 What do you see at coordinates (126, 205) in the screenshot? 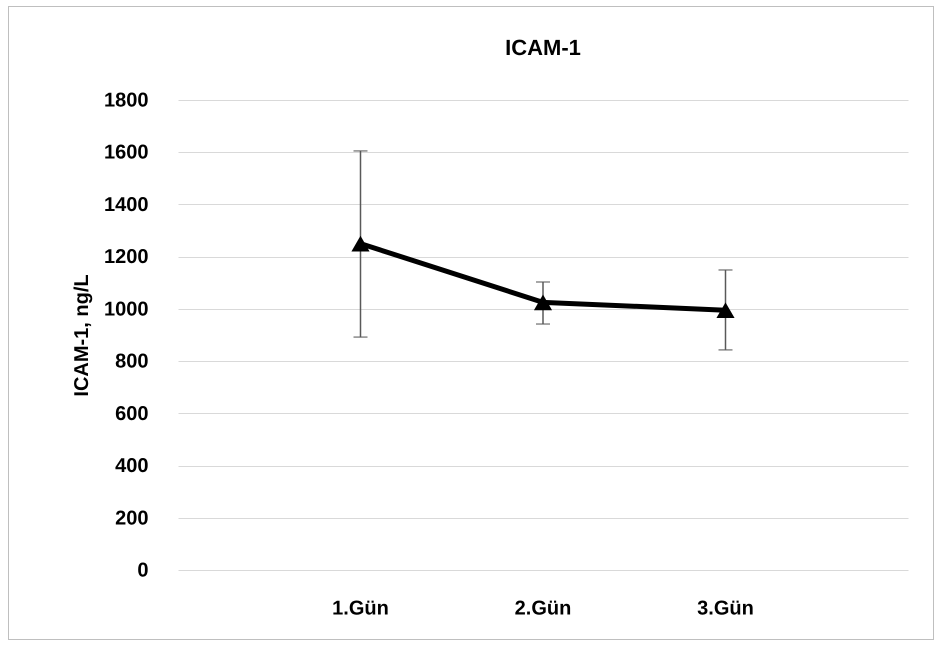
I see `y-tick-label: 1400` at bounding box center [126, 205].